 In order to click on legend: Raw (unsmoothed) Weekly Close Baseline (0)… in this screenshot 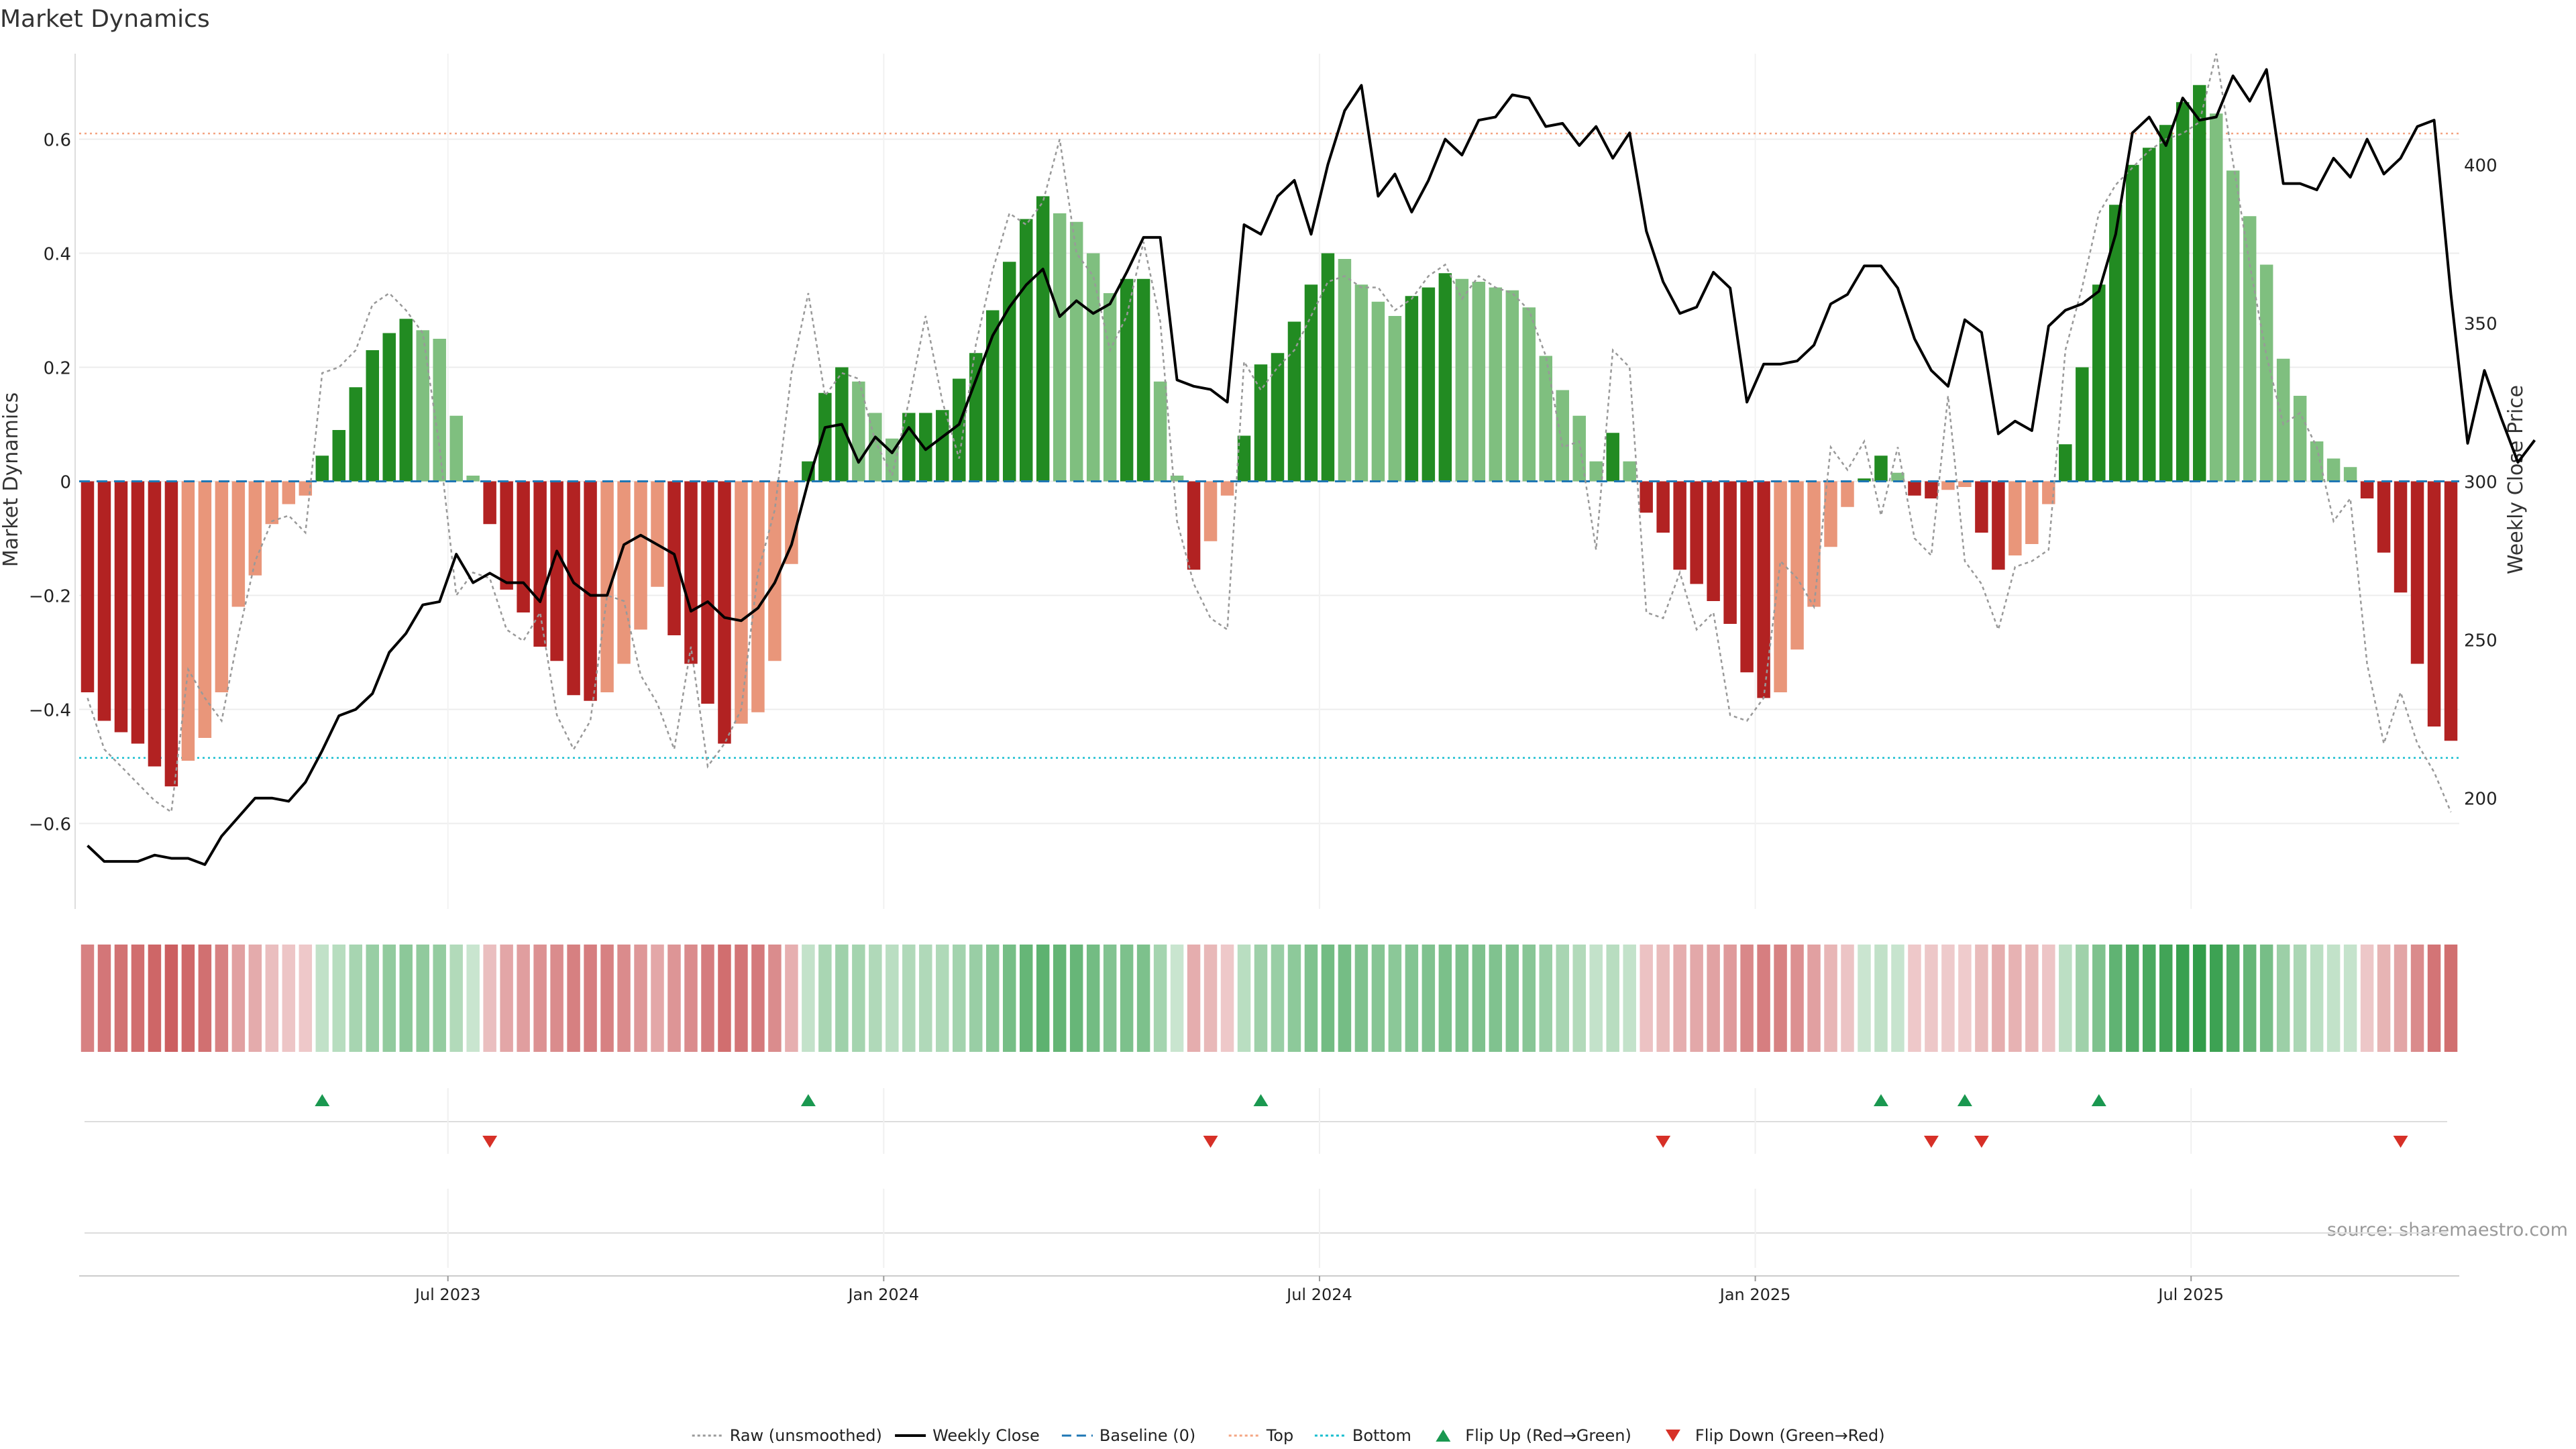, I will do `click(1288, 1435)`.